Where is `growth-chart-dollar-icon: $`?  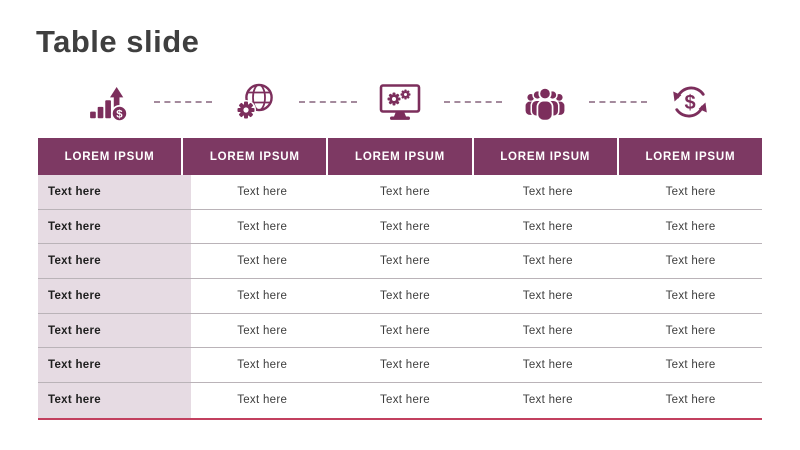
growth-chart-dollar-icon: $ is located at coordinates (110, 101).